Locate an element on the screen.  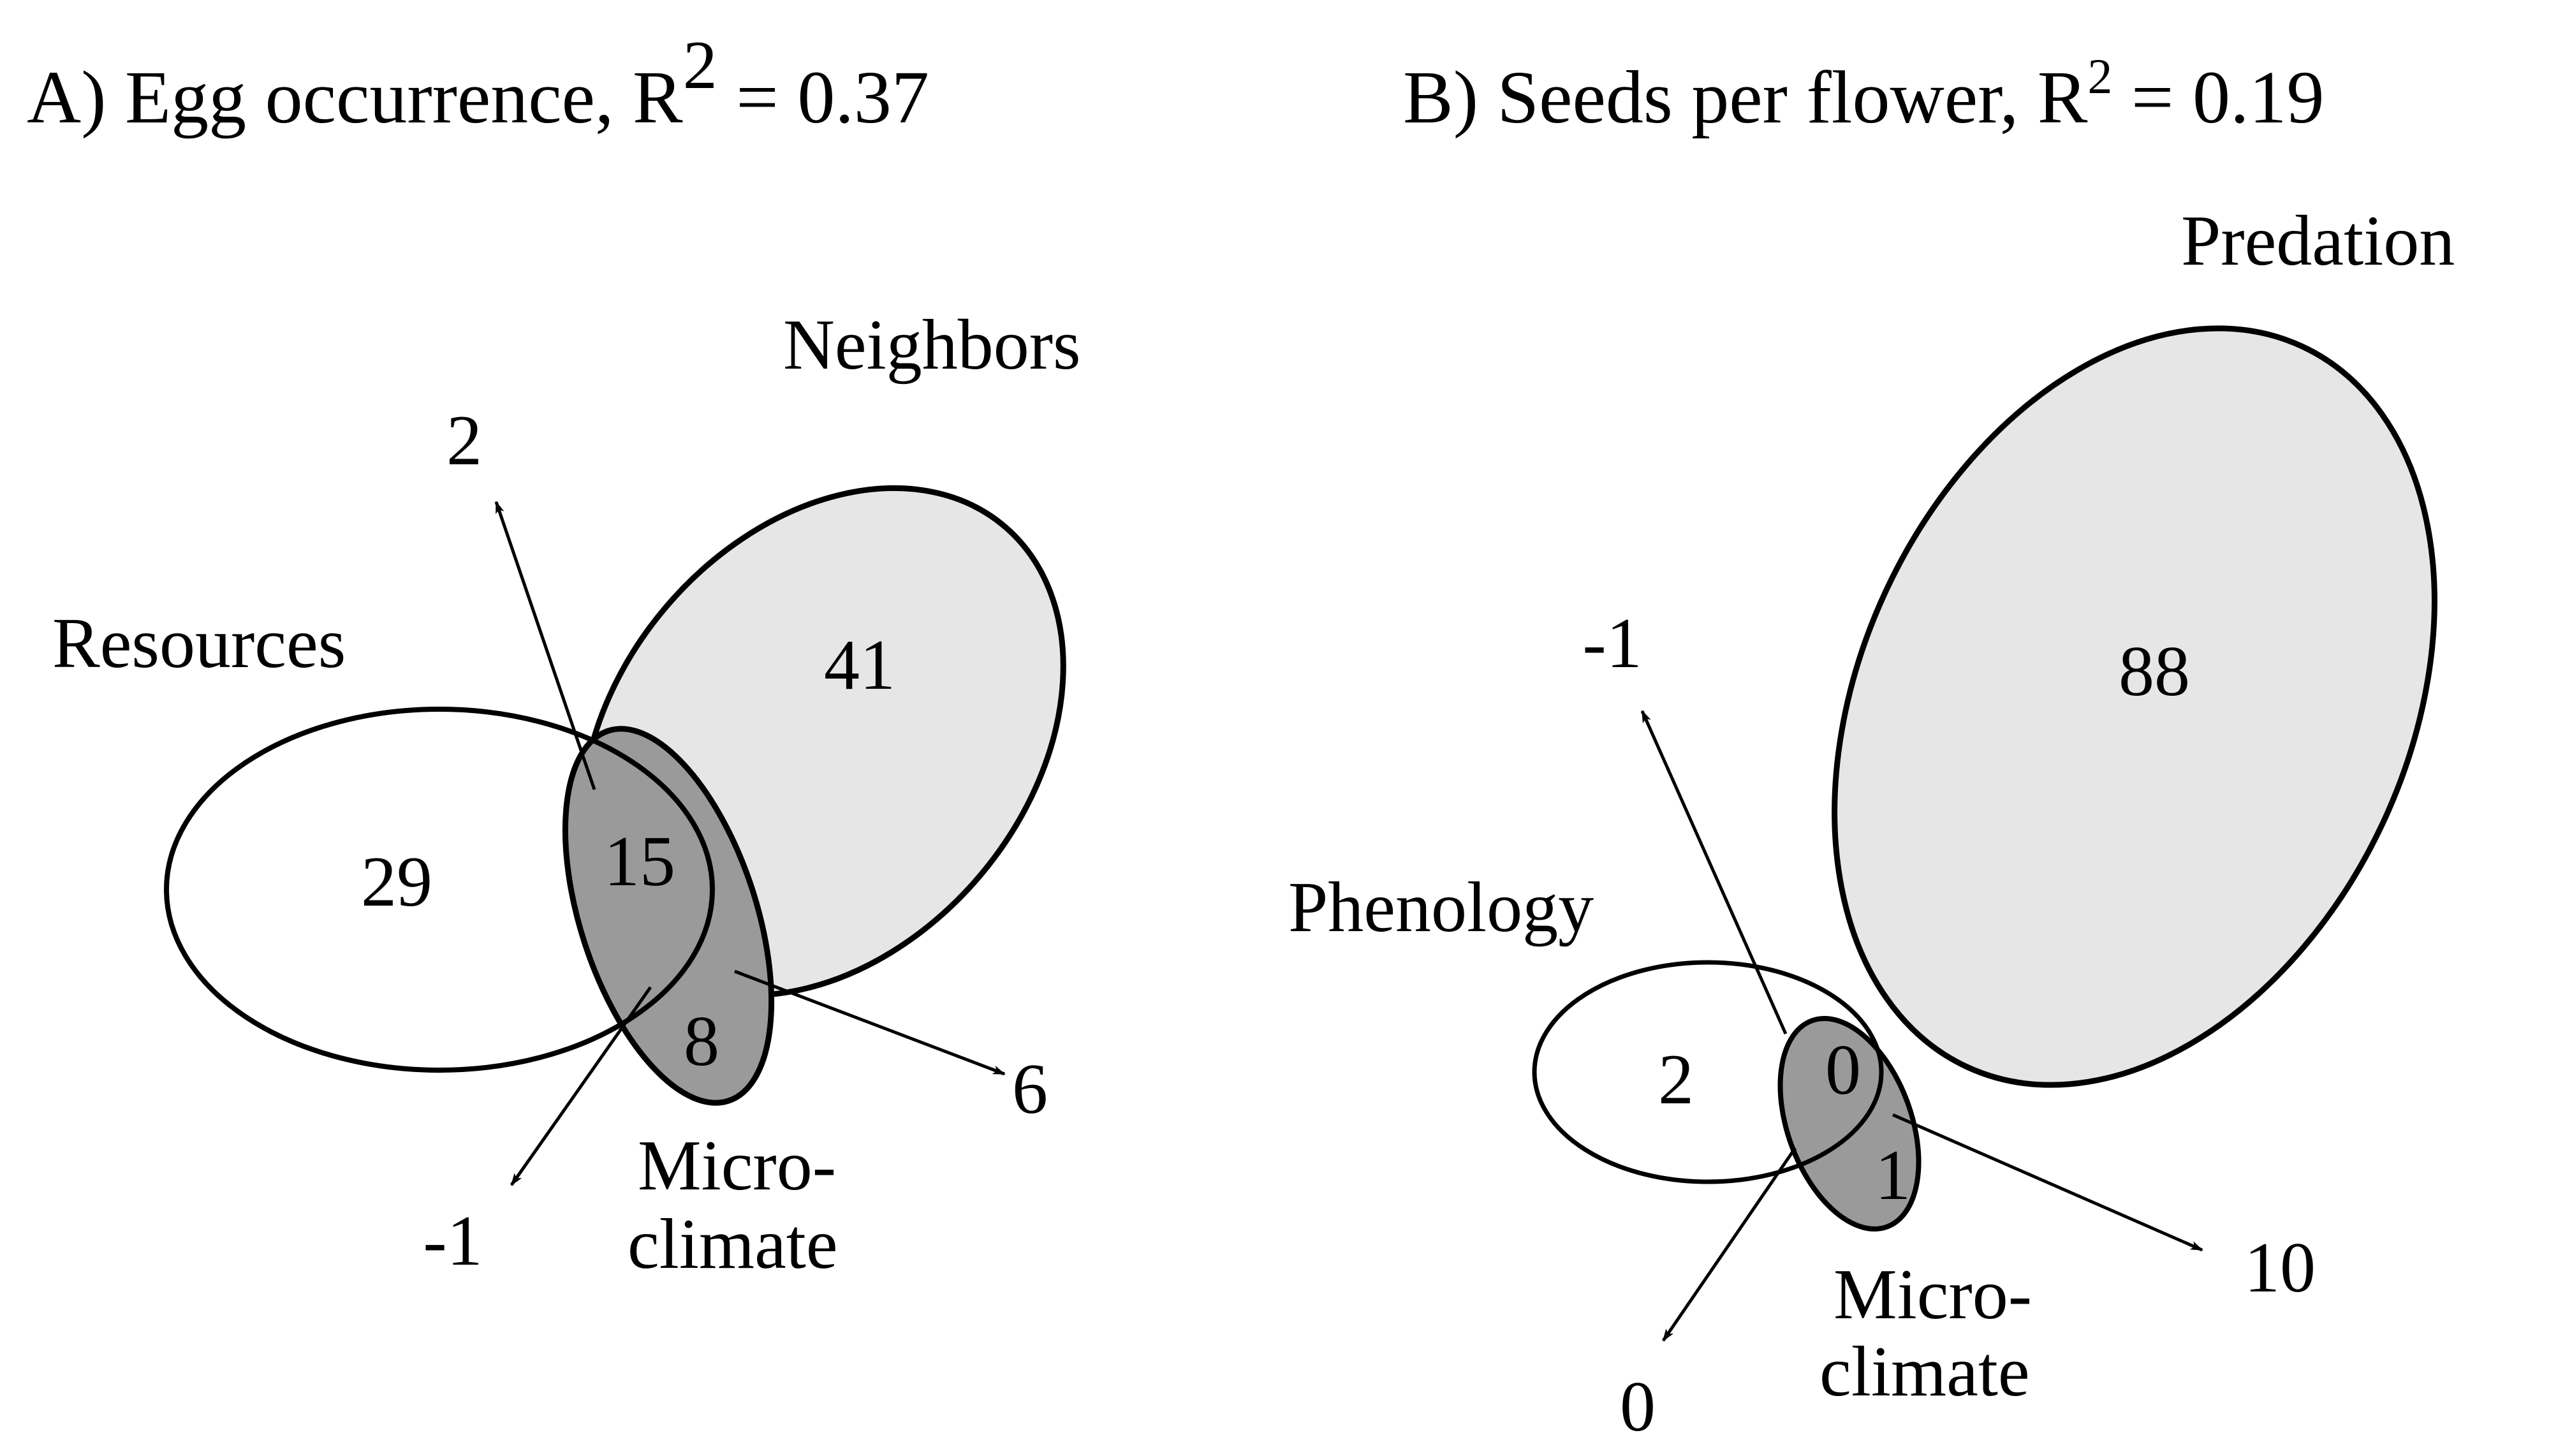
arrow-a-right is located at coordinates (870, 1022).